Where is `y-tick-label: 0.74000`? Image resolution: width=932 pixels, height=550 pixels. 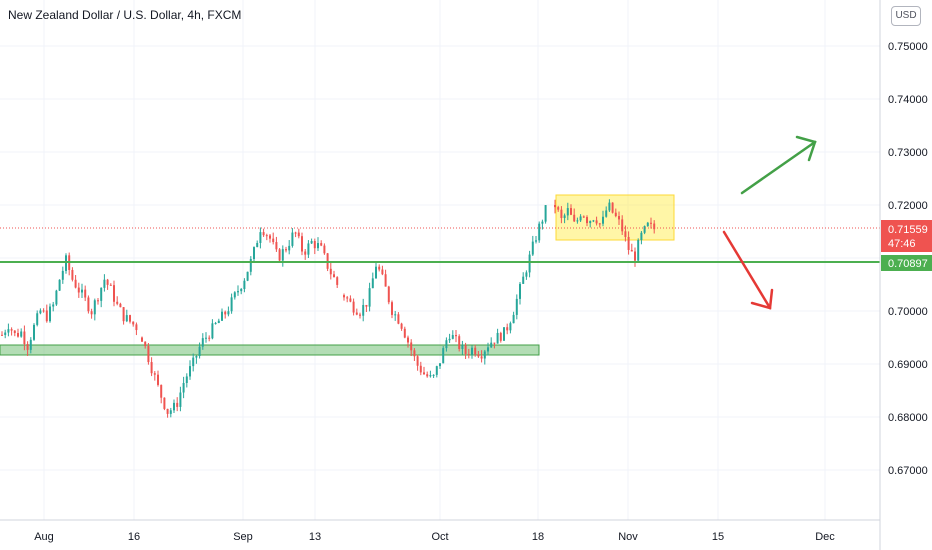 y-tick-label: 0.74000 is located at coordinates (908, 100).